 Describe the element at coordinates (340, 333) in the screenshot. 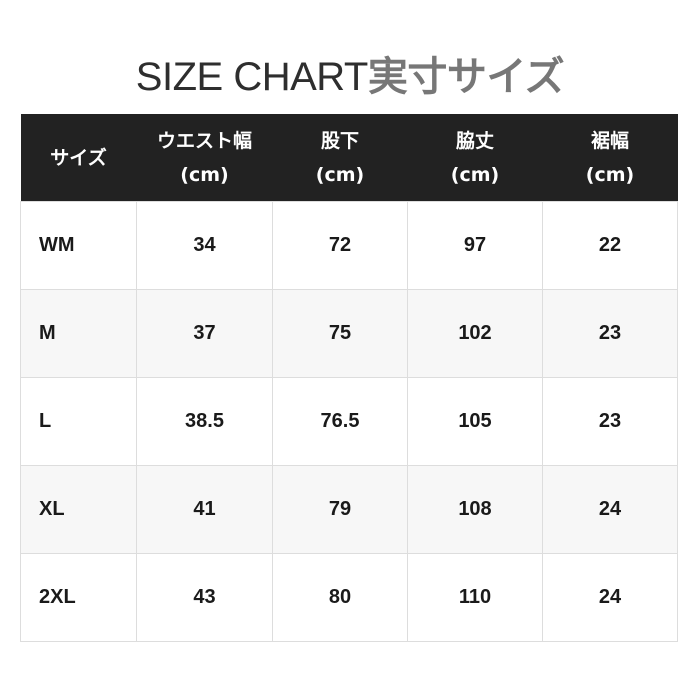

I see `value-cell: 75` at that location.